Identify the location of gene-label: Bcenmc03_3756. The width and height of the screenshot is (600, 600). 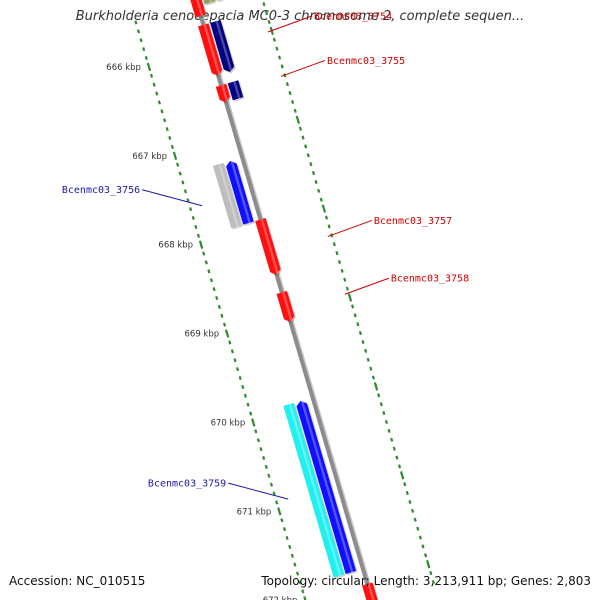
(101, 190).